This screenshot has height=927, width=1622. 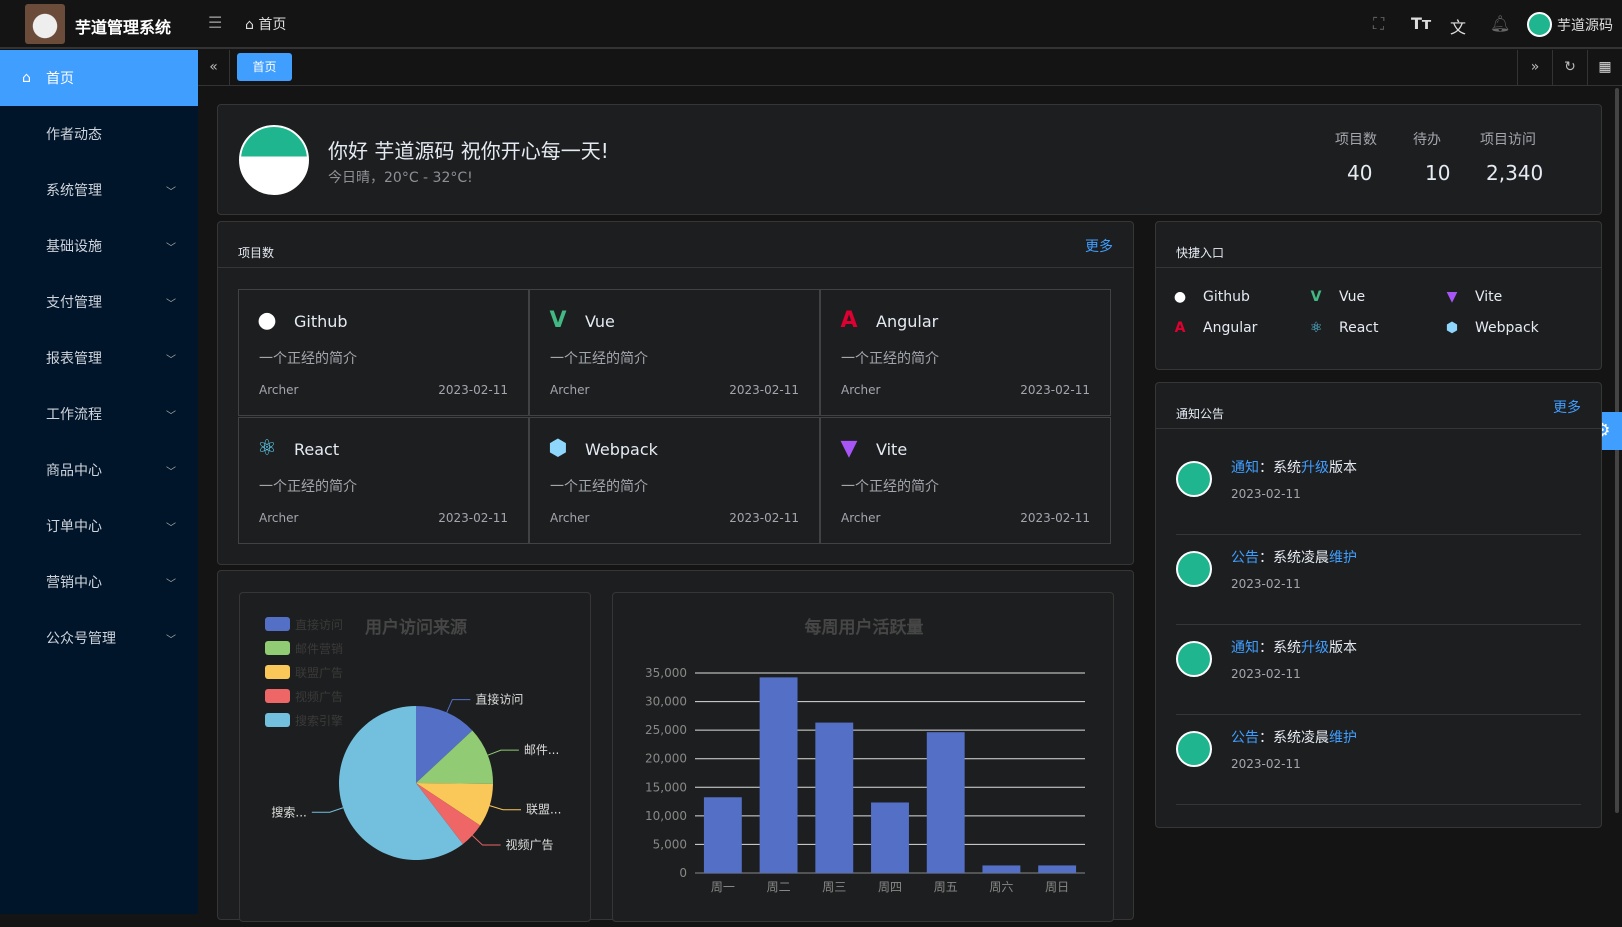 What do you see at coordinates (1421, 23) in the screenshot?
I see `font-size-icon: Tт` at bounding box center [1421, 23].